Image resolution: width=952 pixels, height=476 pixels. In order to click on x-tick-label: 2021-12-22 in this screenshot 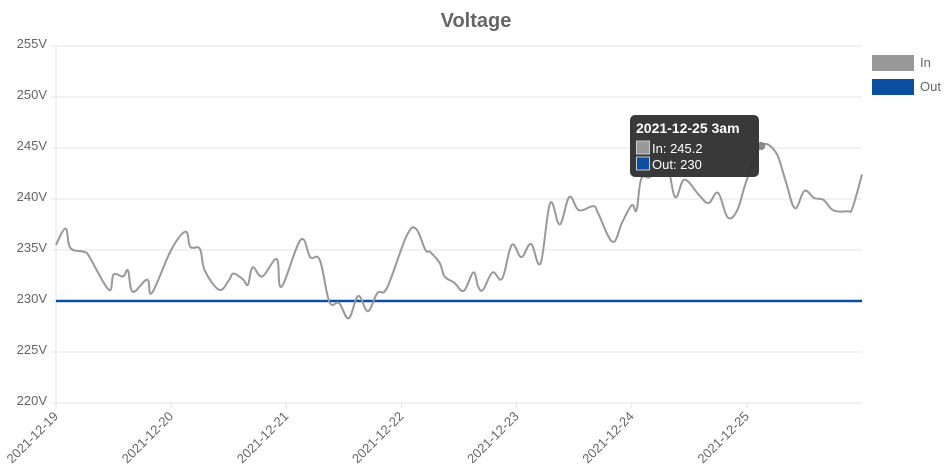, I will do `click(378, 438)`.